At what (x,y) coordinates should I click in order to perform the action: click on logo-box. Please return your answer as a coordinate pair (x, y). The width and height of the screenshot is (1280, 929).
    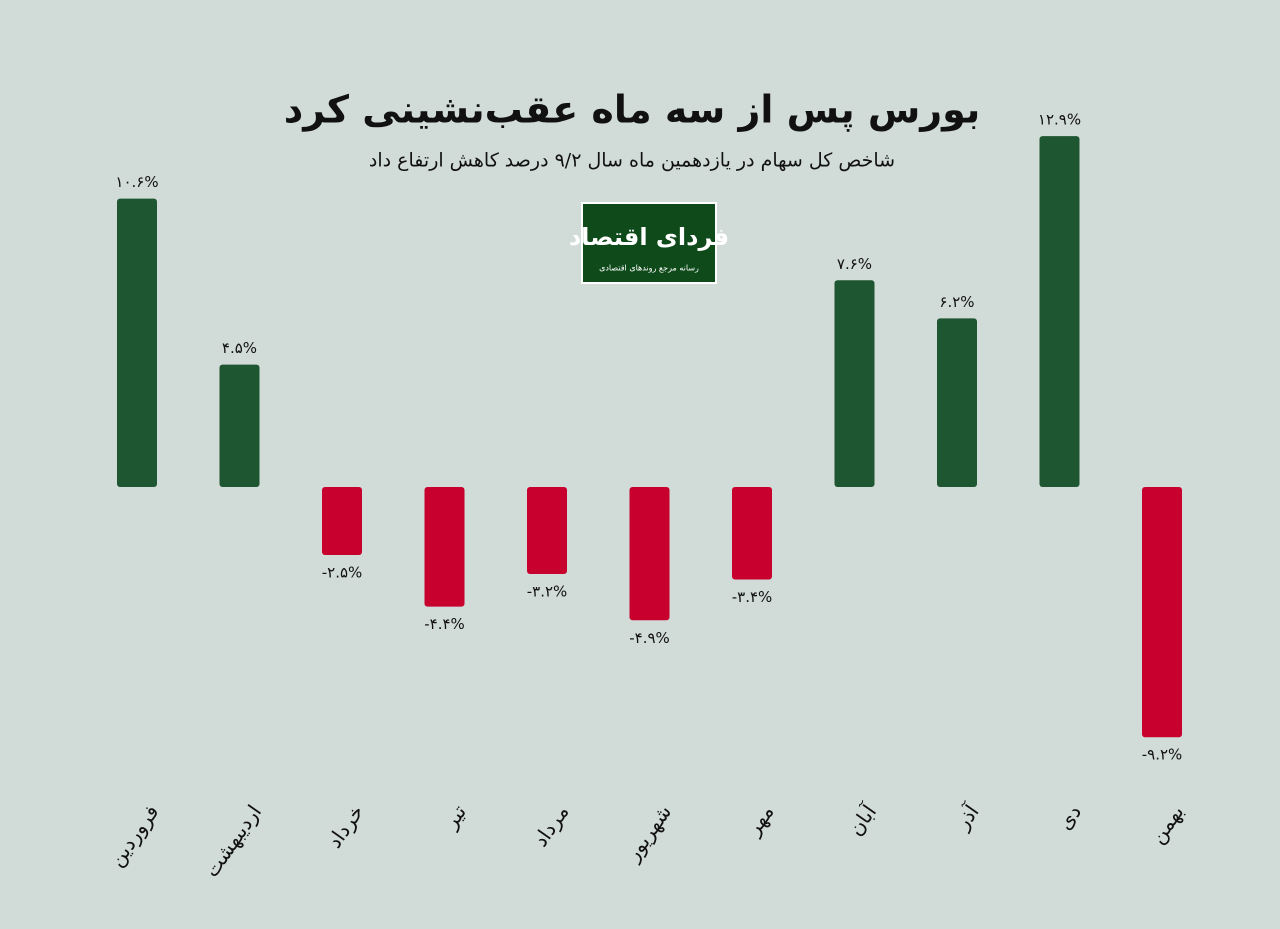
    Looking at the image, I should click on (649, 243).